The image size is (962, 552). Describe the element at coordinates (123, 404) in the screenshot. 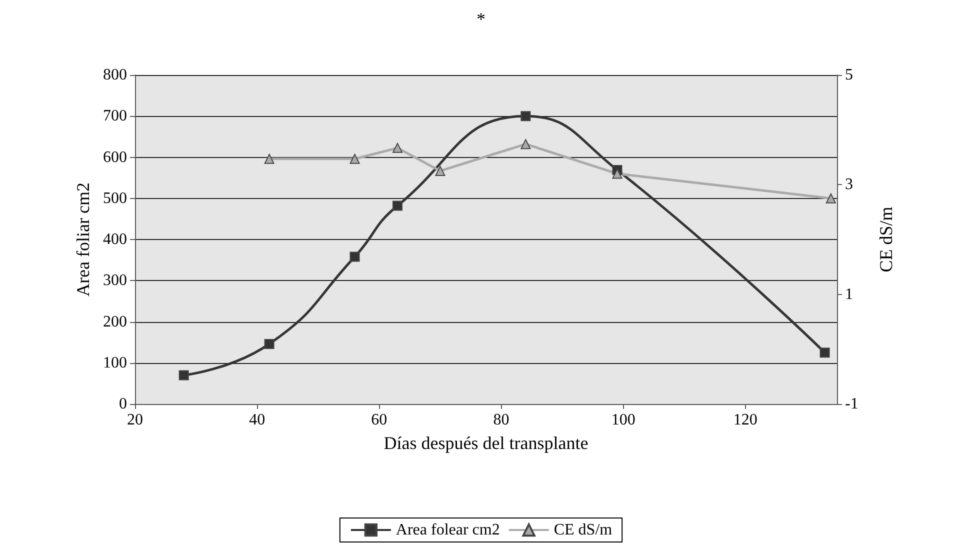

I see `y-tick-label: 0` at that location.